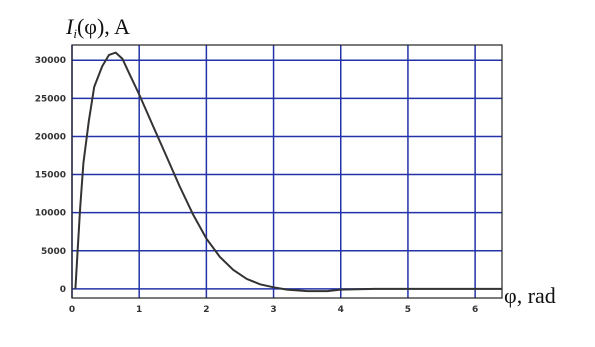 The image size is (595, 347). Describe the element at coordinates (139, 310) in the screenshot. I see `x-tick-label: 1` at that location.